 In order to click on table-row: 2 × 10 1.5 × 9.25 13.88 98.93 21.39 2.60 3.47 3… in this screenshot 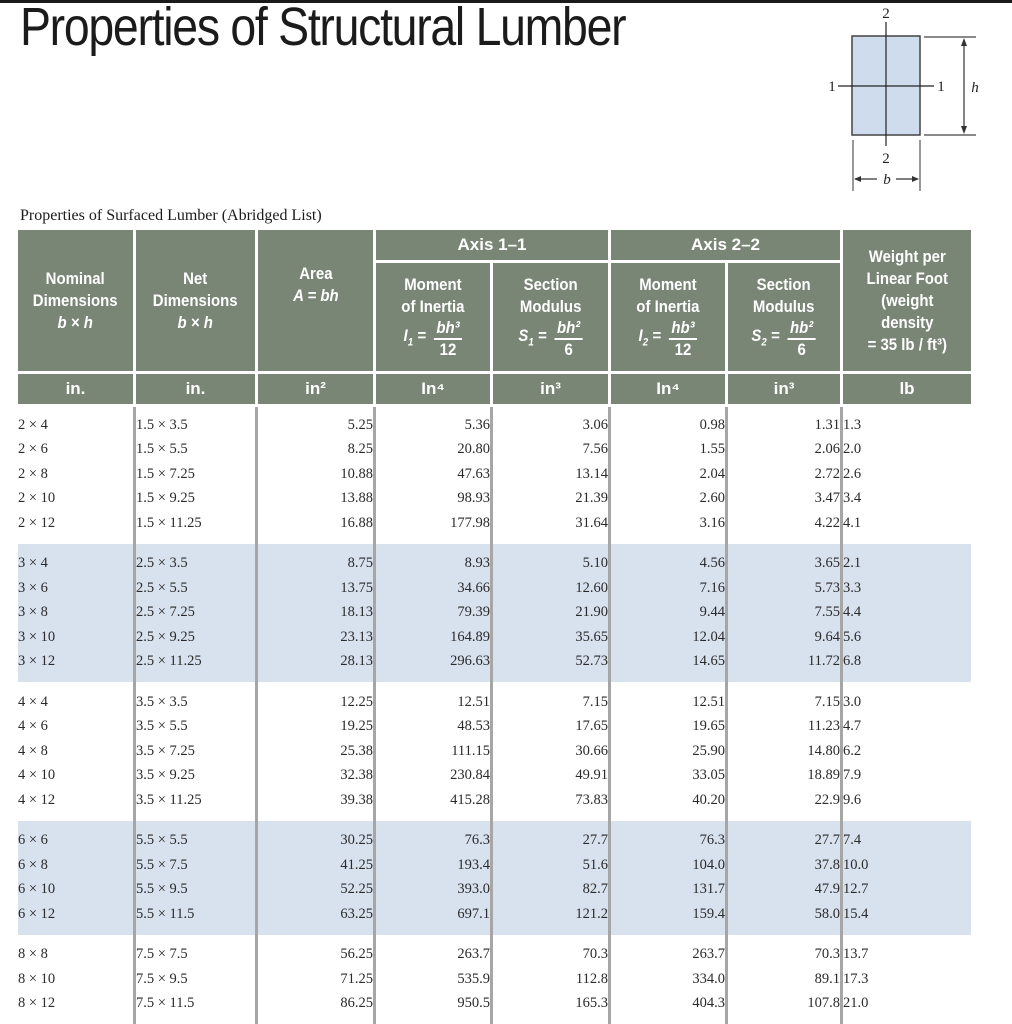, I will do `click(494, 498)`.